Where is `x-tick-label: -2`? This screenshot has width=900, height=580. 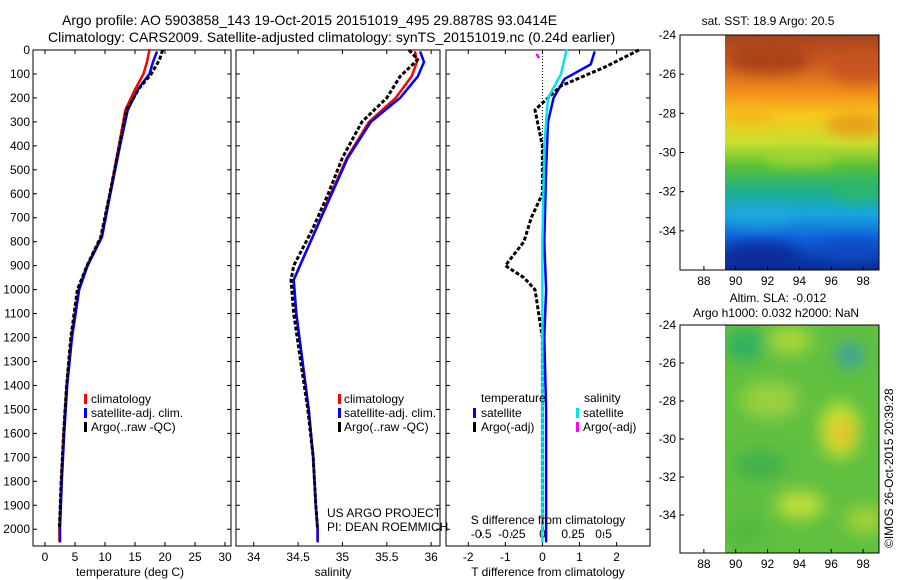 x-tick-label: -2 is located at coordinates (468, 557).